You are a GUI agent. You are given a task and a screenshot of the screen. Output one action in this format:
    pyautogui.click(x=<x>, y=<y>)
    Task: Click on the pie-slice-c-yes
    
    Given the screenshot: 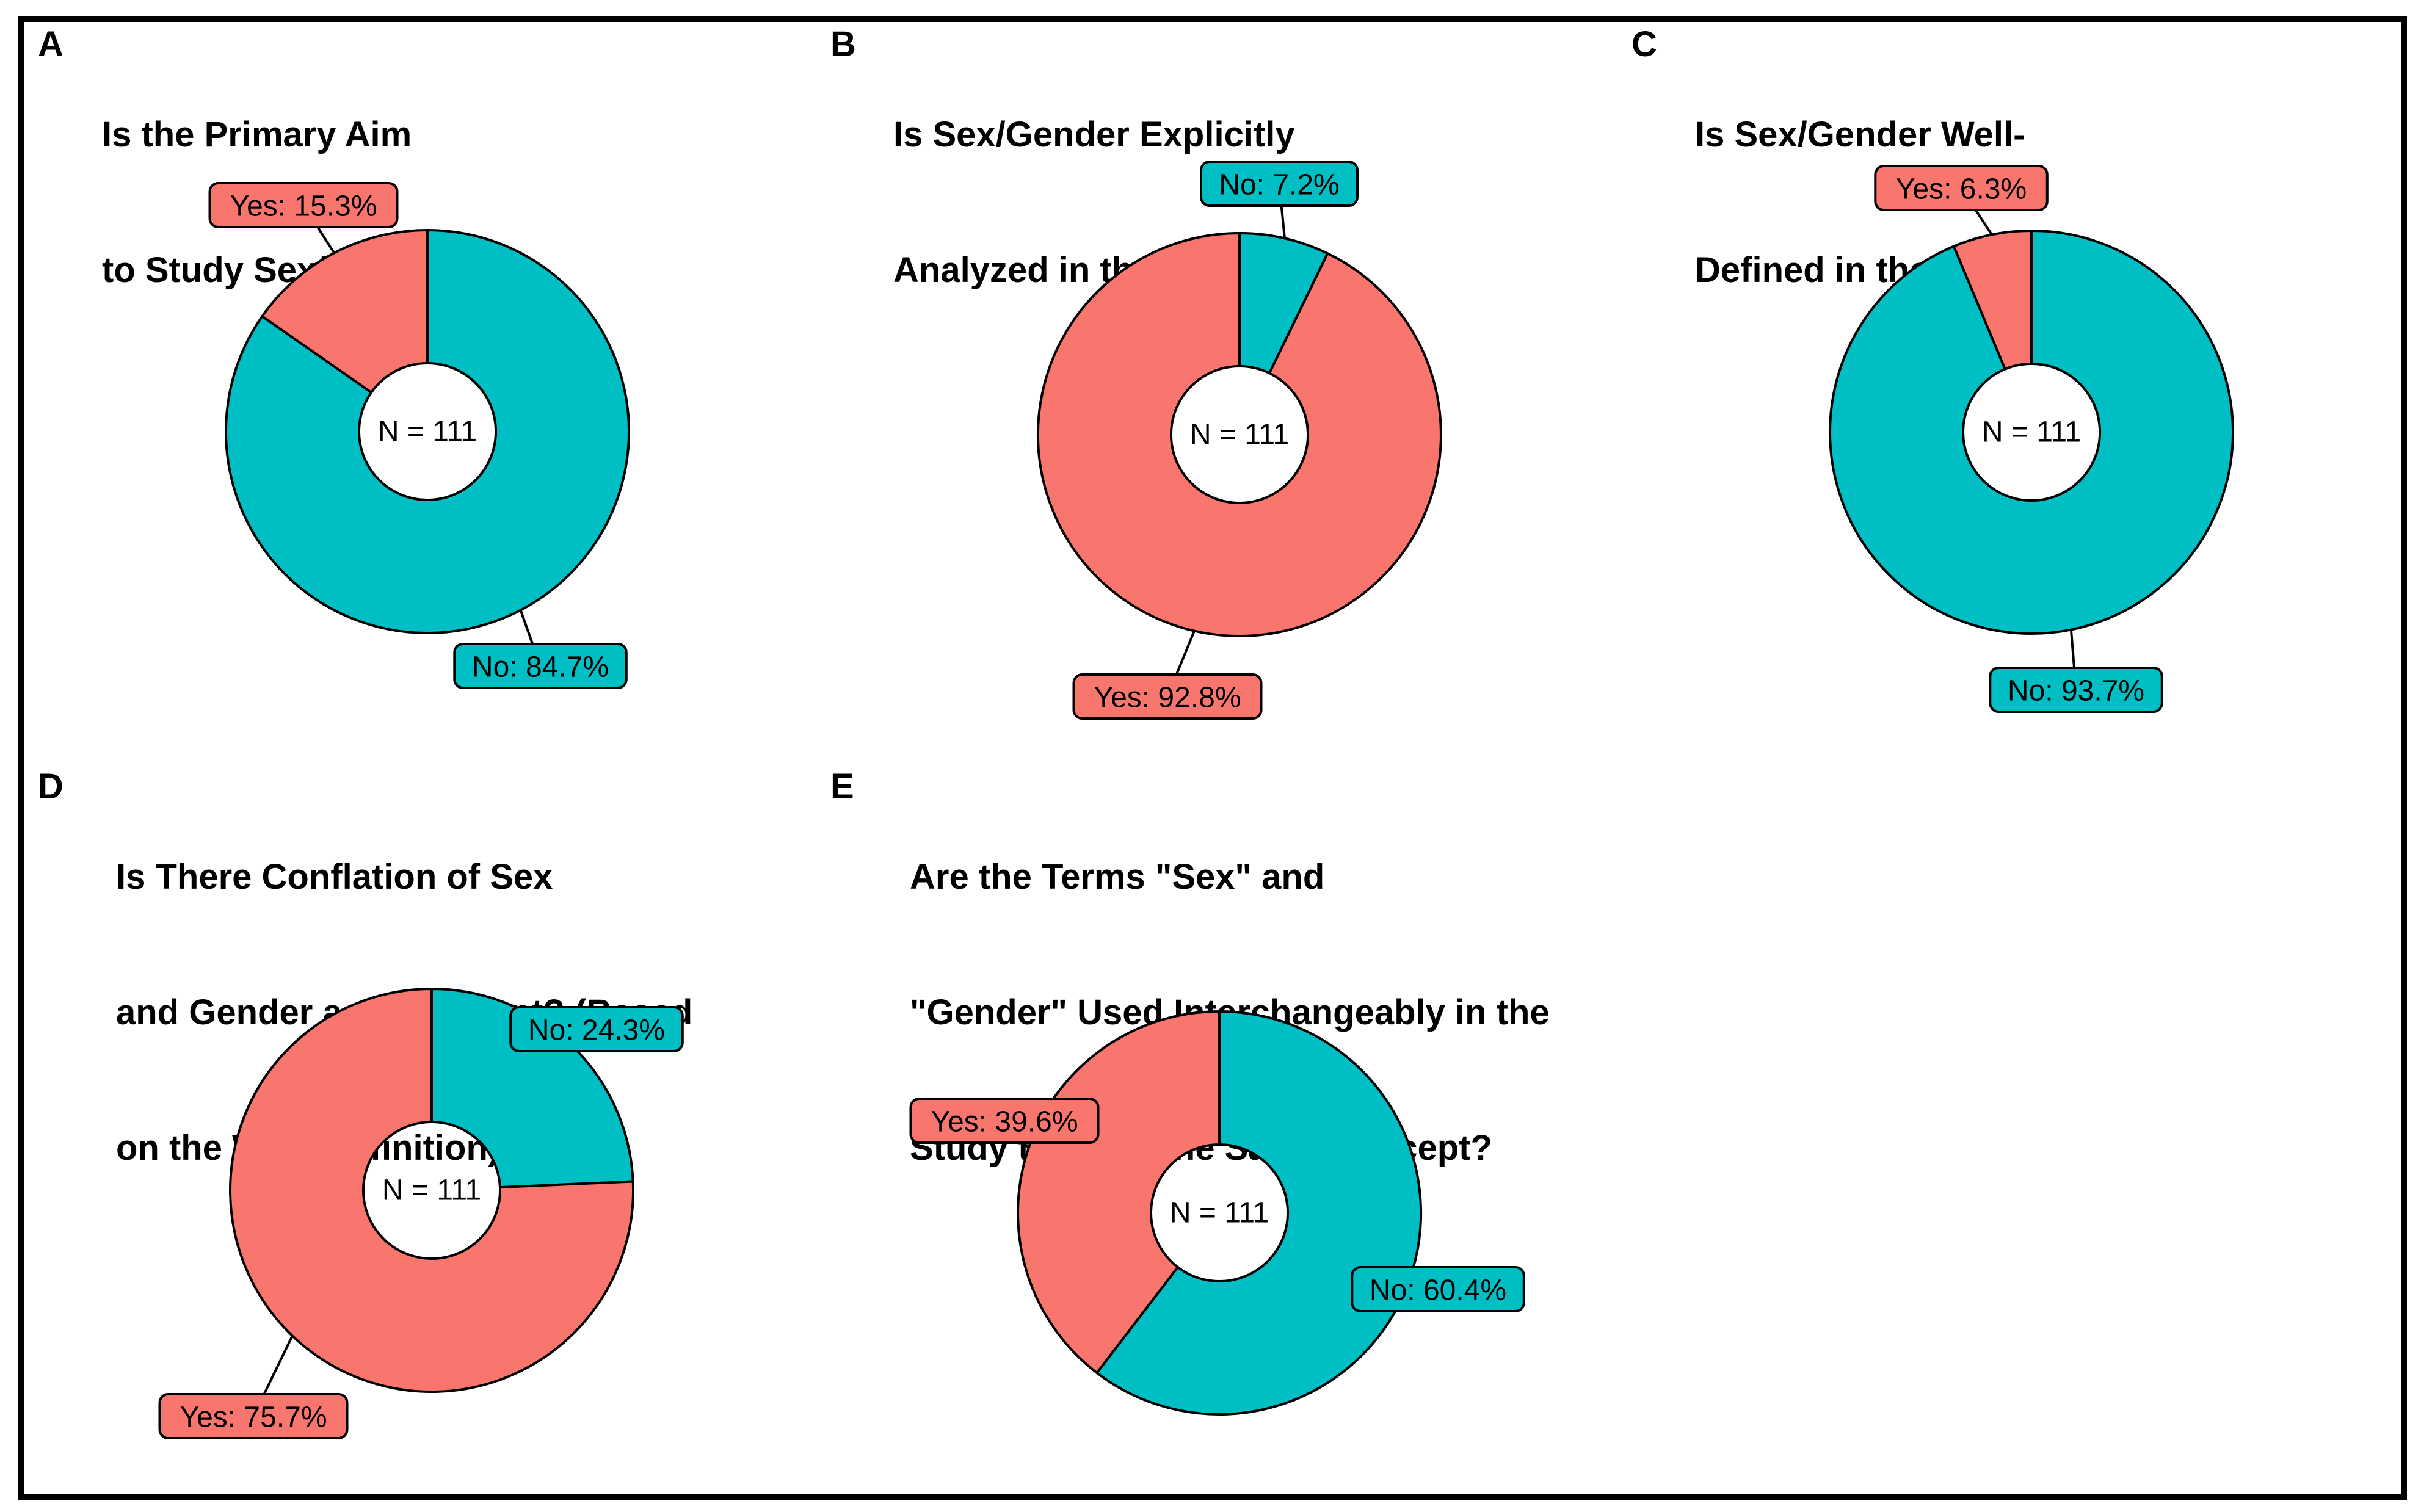 What is the action you would take?
    pyautogui.click(x=1992, y=300)
    